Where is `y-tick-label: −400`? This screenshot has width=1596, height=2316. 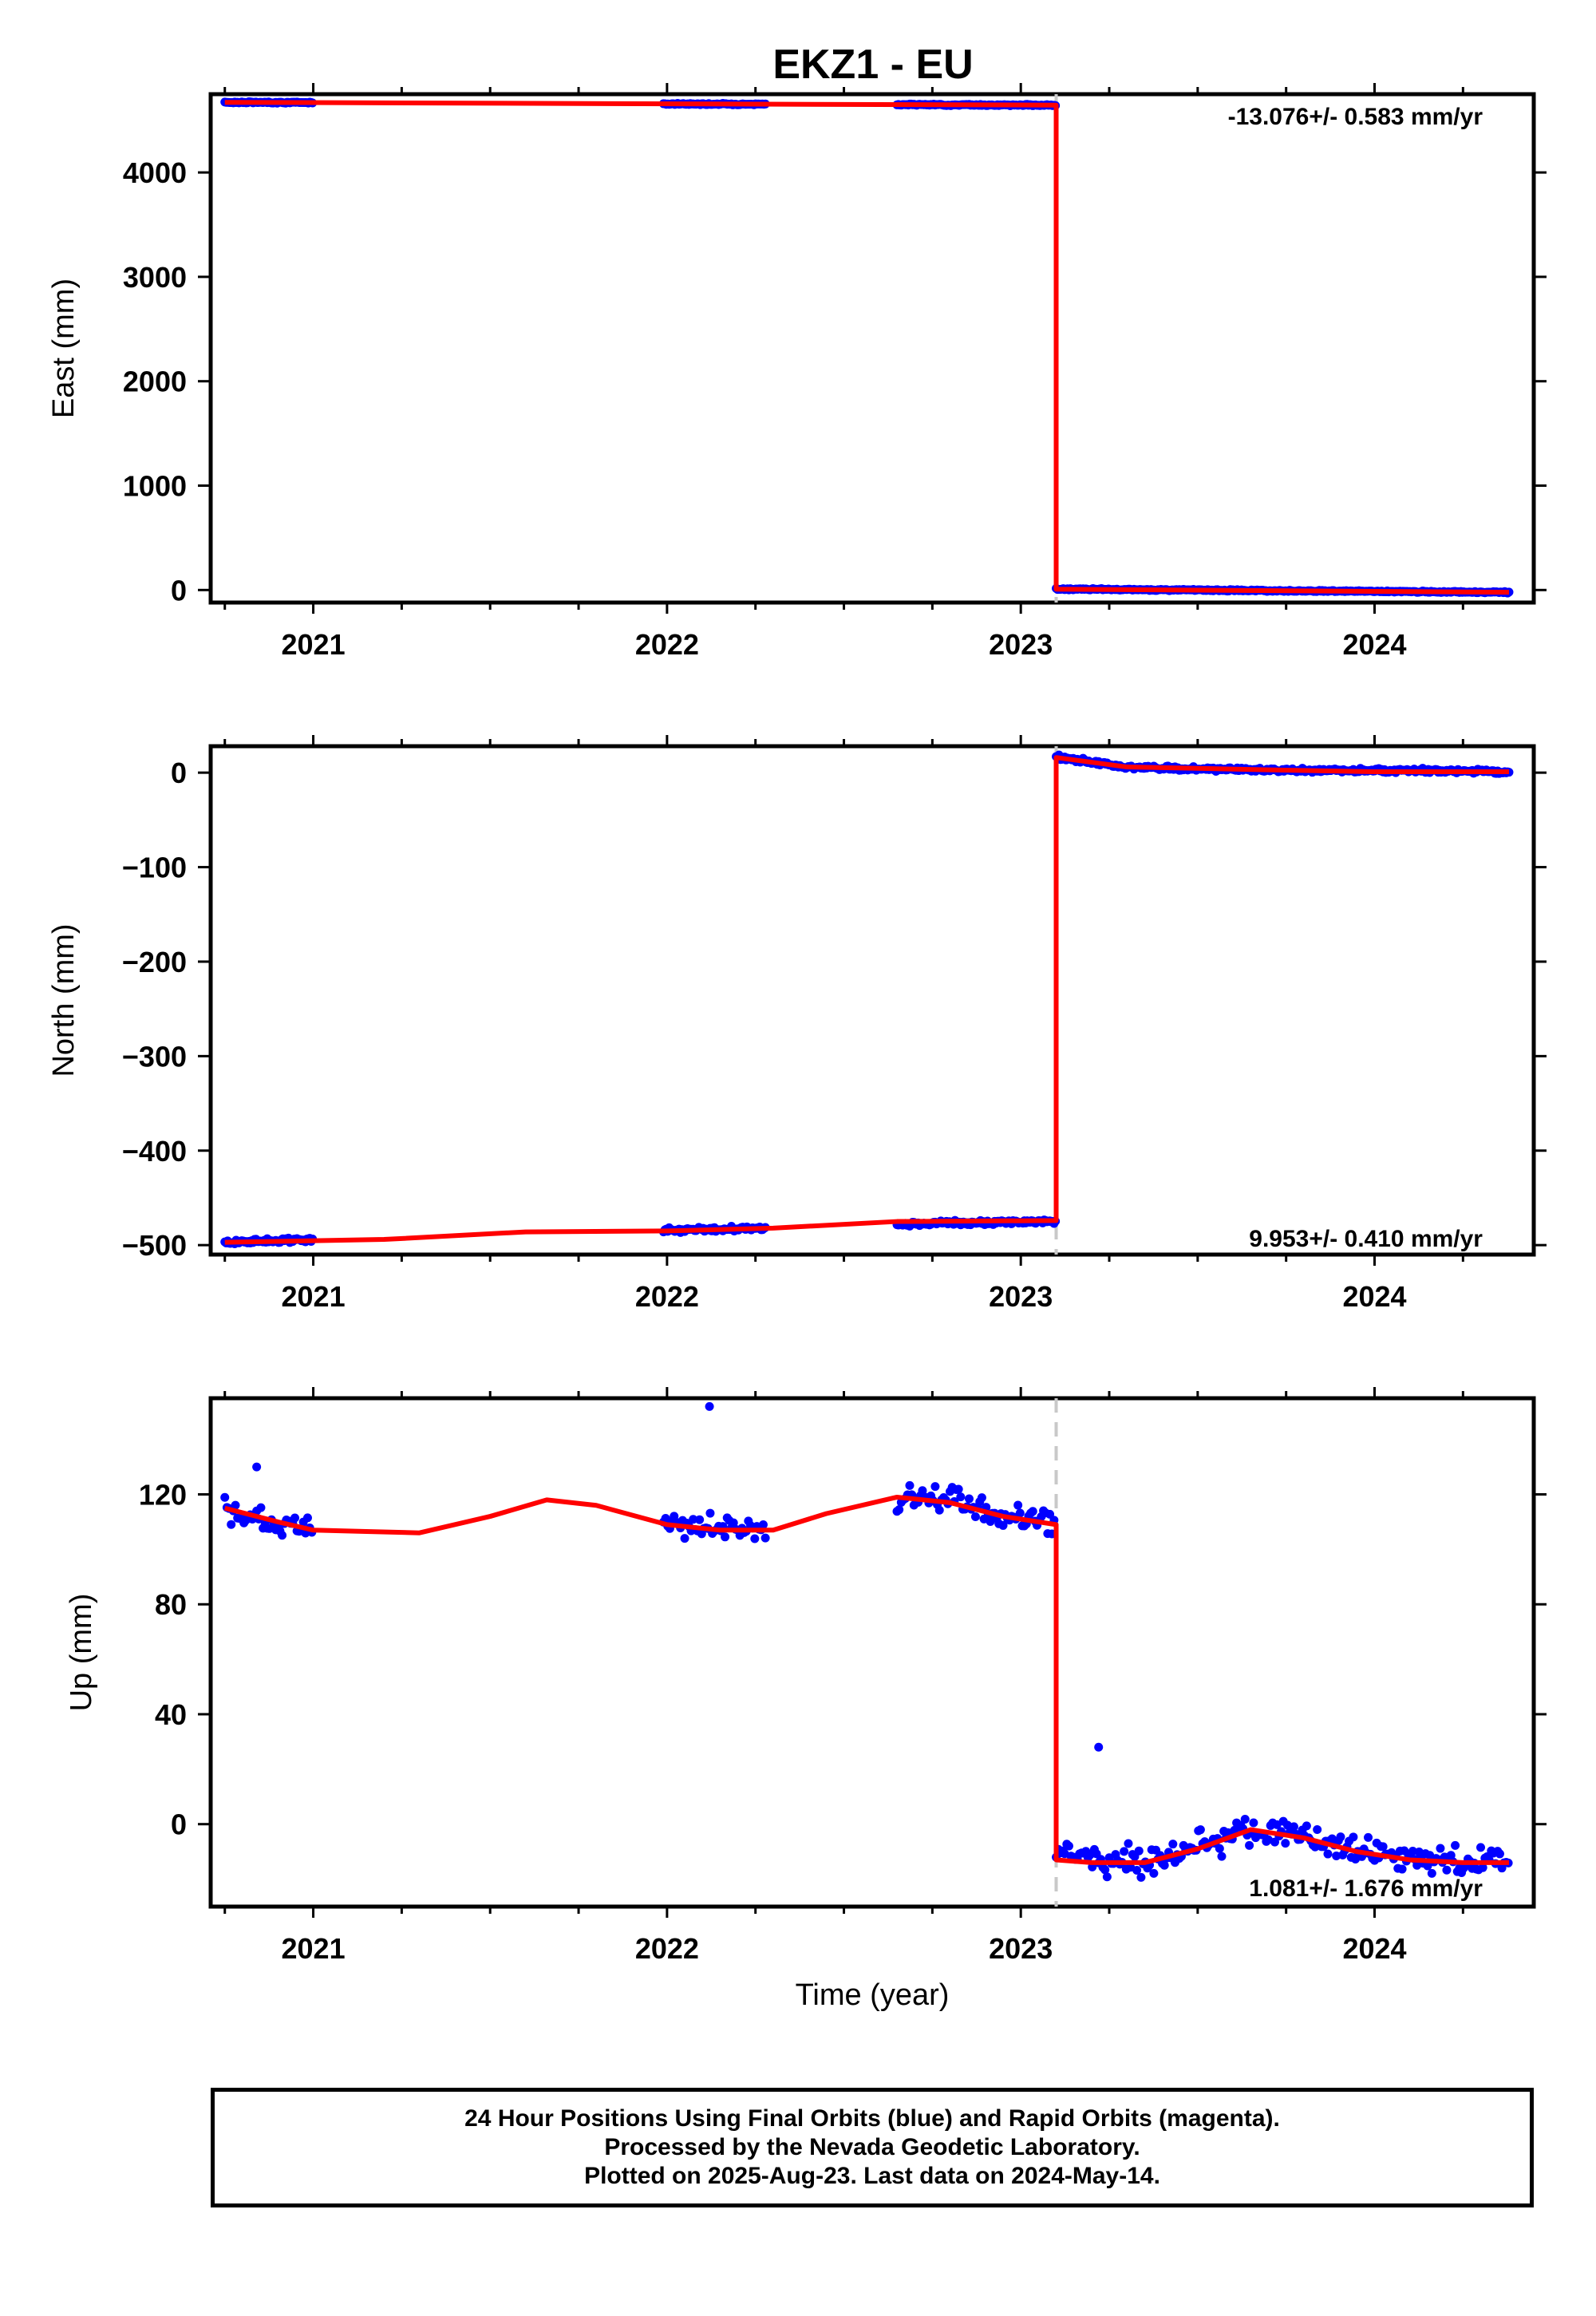
y-tick-label: −400 is located at coordinates (154, 1151).